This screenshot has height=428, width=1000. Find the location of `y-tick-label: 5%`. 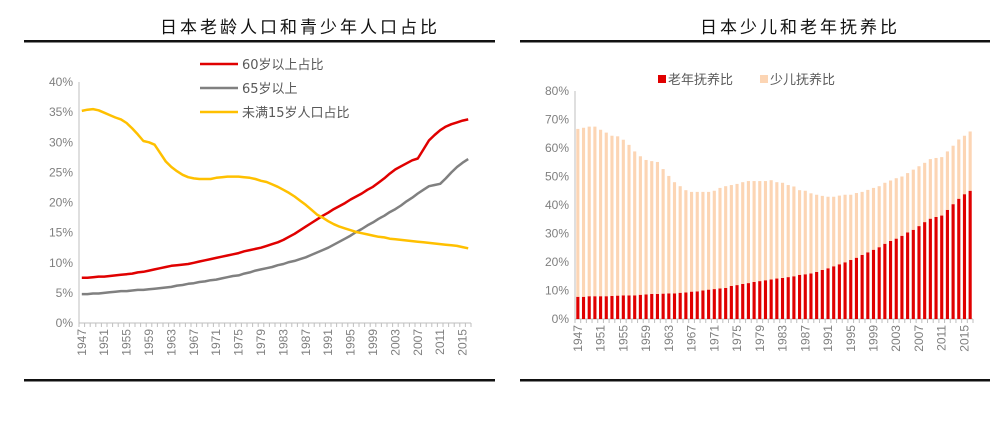

y-tick-label: 5% is located at coordinates (65, 293).